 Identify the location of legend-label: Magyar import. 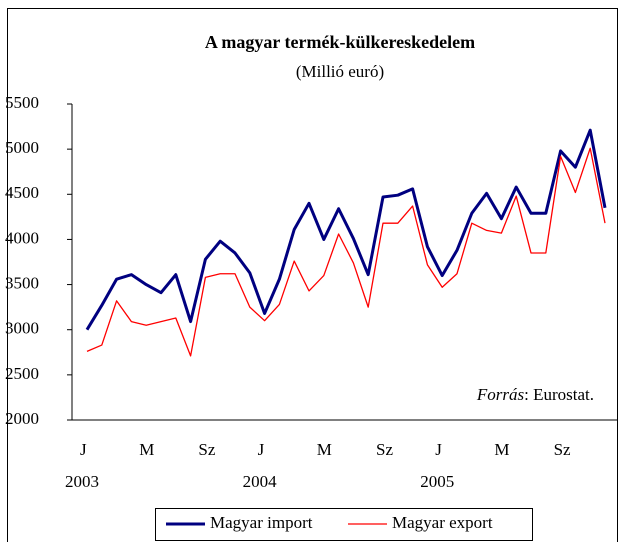
(261, 522).